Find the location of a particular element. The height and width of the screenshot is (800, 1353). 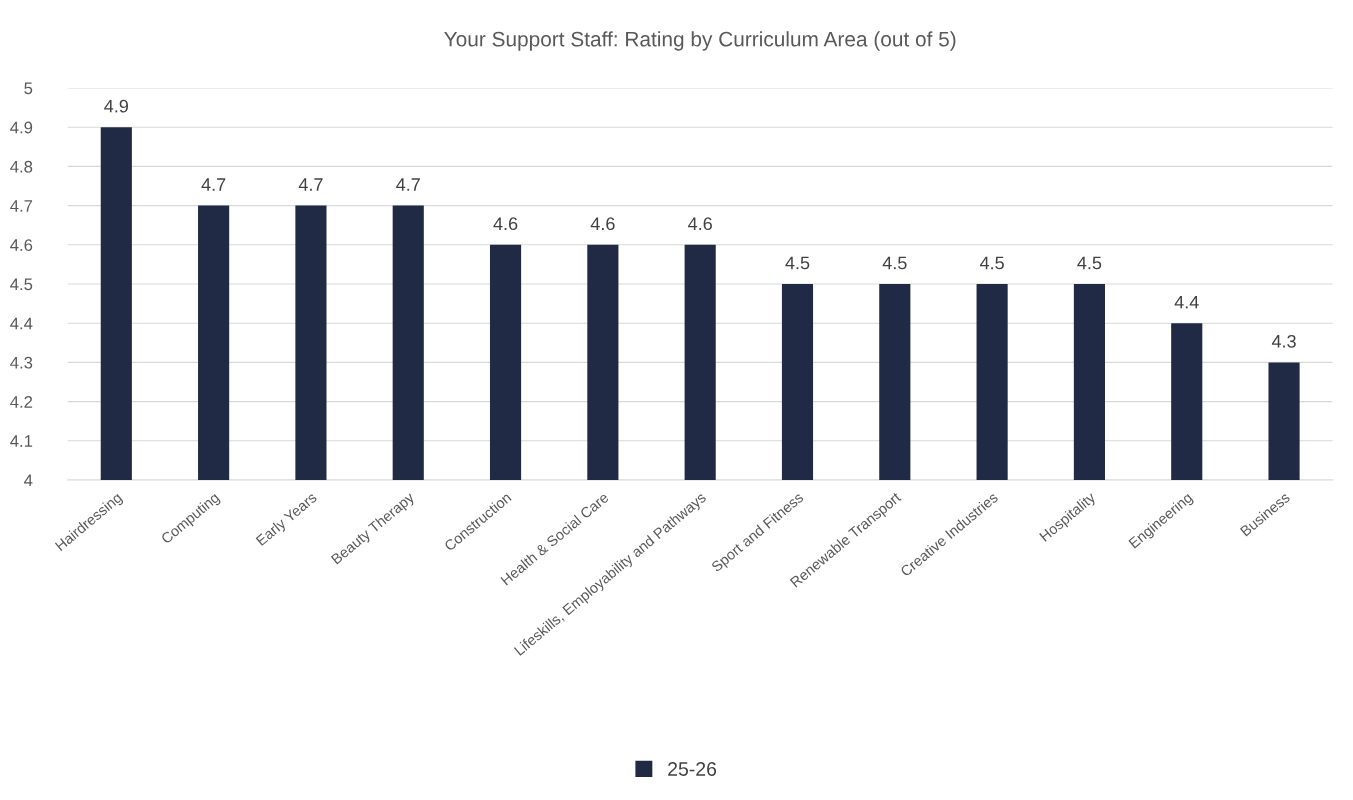

y-tick-label: 4.1 is located at coordinates (21, 441).